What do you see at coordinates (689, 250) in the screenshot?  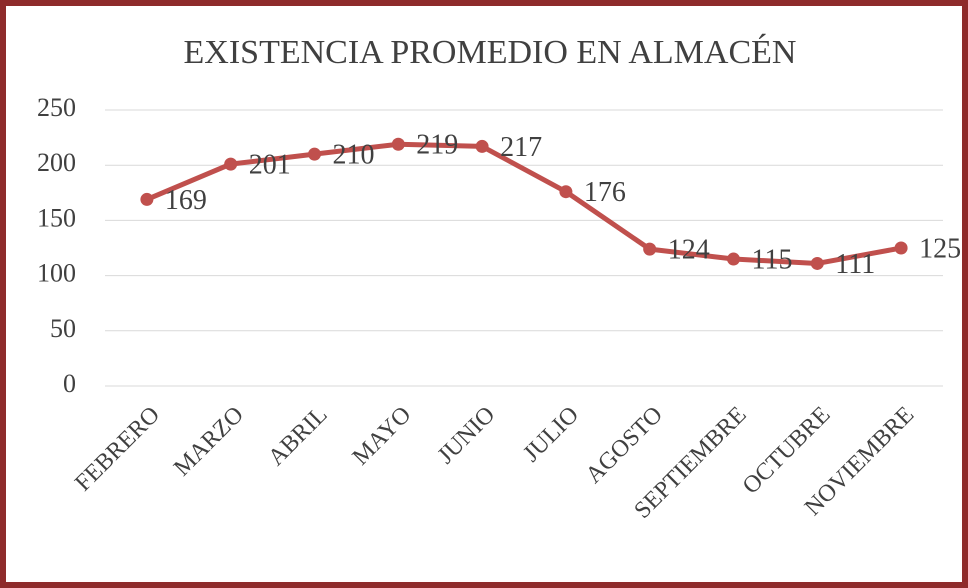 I see `data-label: 124` at bounding box center [689, 250].